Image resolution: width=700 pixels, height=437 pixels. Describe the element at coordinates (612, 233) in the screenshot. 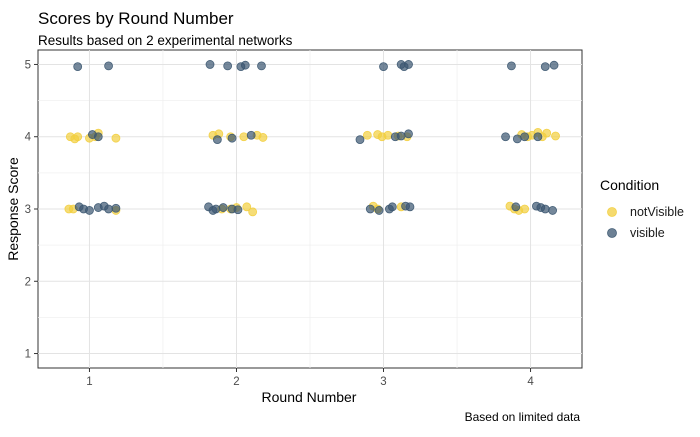

I see `legend-swatch-visible` at that location.